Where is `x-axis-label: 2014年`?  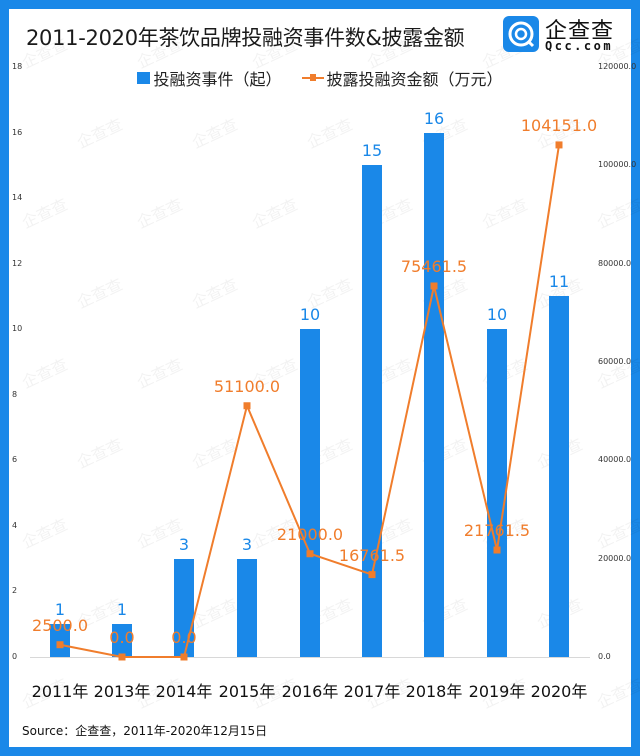
x-axis-label: 2014年 is located at coordinates (184, 691).